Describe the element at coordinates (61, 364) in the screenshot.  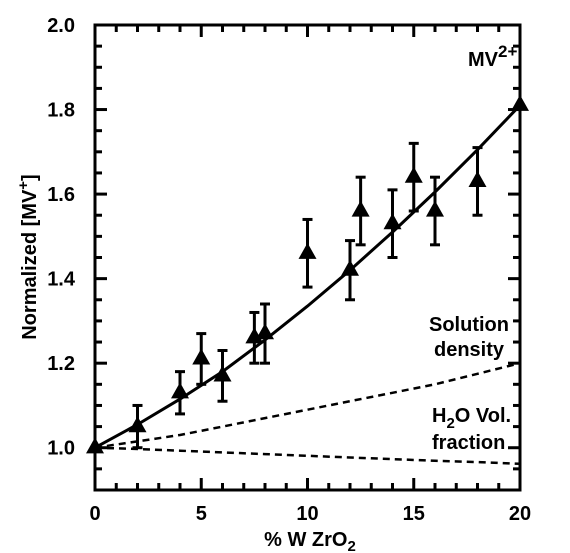
I see `y-tick-label: 1.2` at that location.